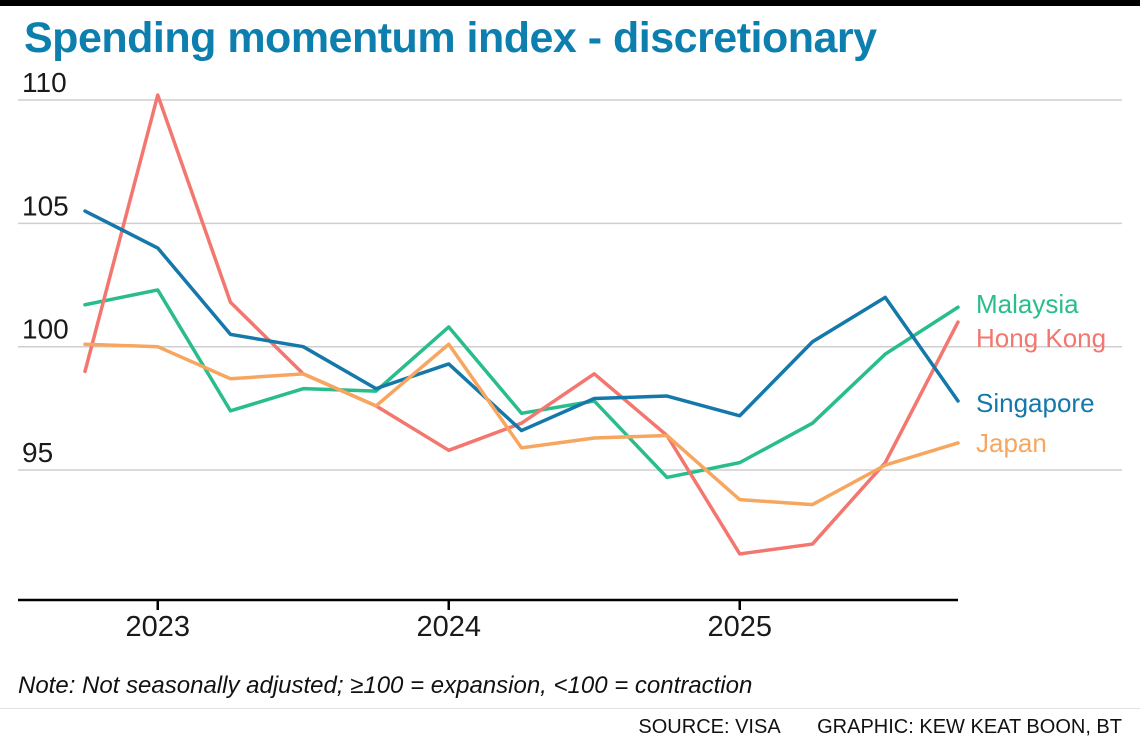 Image resolution: width=1140 pixels, height=753 pixels. What do you see at coordinates (1011, 443) in the screenshot?
I see `series-label-japan: Japan` at bounding box center [1011, 443].